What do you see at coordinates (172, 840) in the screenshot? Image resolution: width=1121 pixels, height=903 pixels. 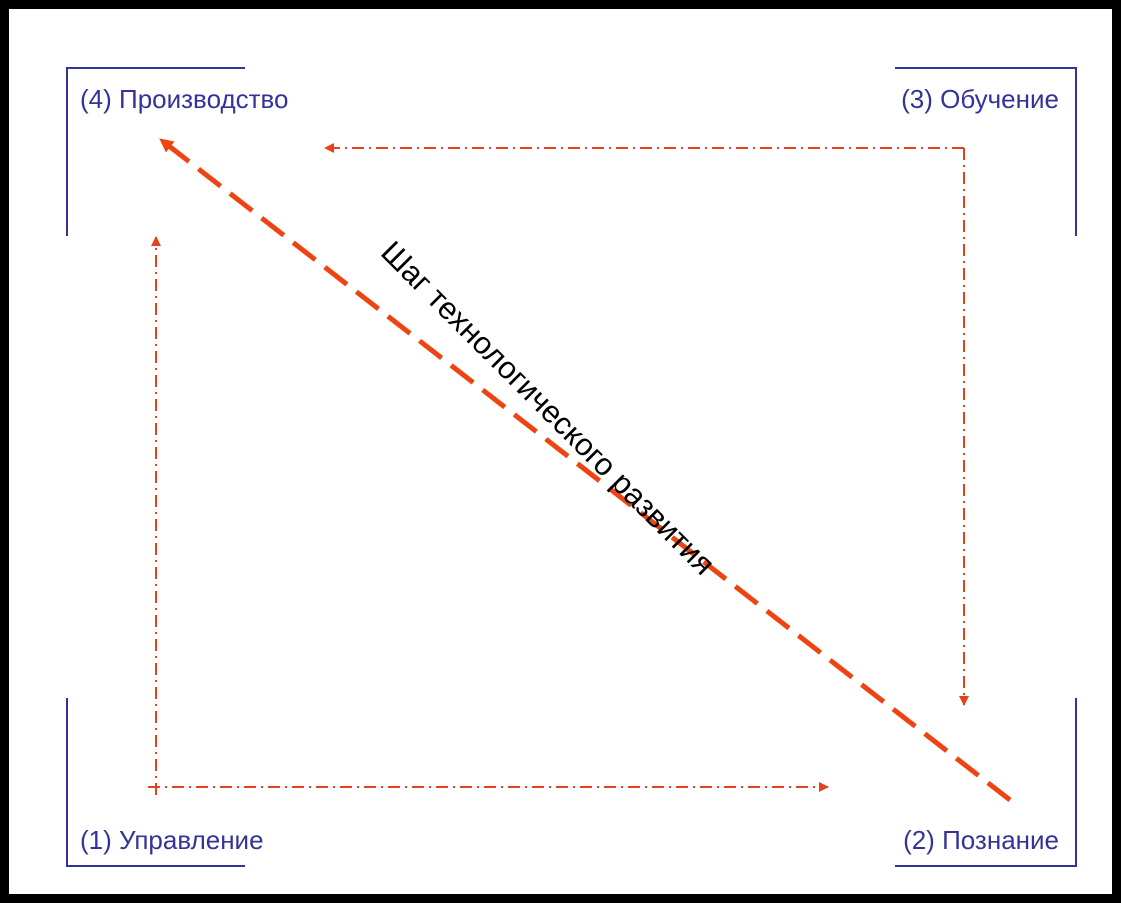 I see `node-management: (1) Управление` at bounding box center [172, 840].